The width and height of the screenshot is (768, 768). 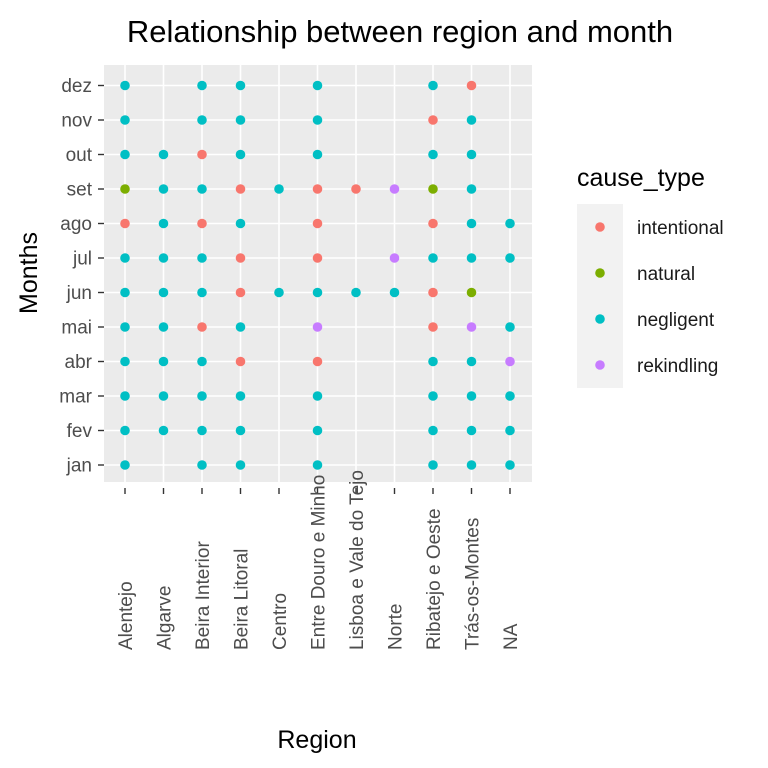 What do you see at coordinates (80, 190) in the screenshot?
I see `y-tick-label: set` at bounding box center [80, 190].